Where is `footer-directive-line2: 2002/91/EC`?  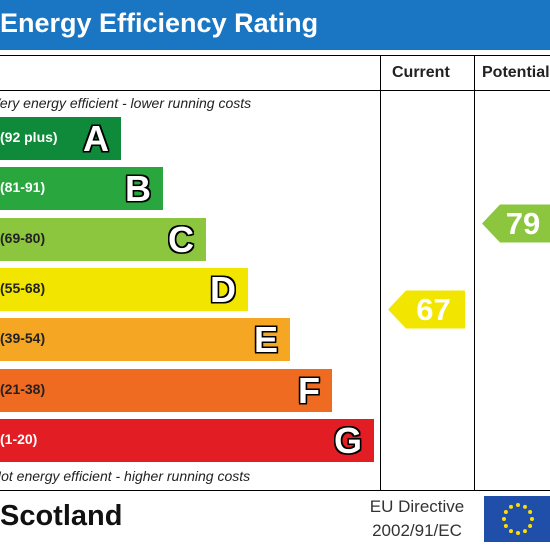
footer-directive-line2: 2002/91/EC is located at coordinates (417, 530).